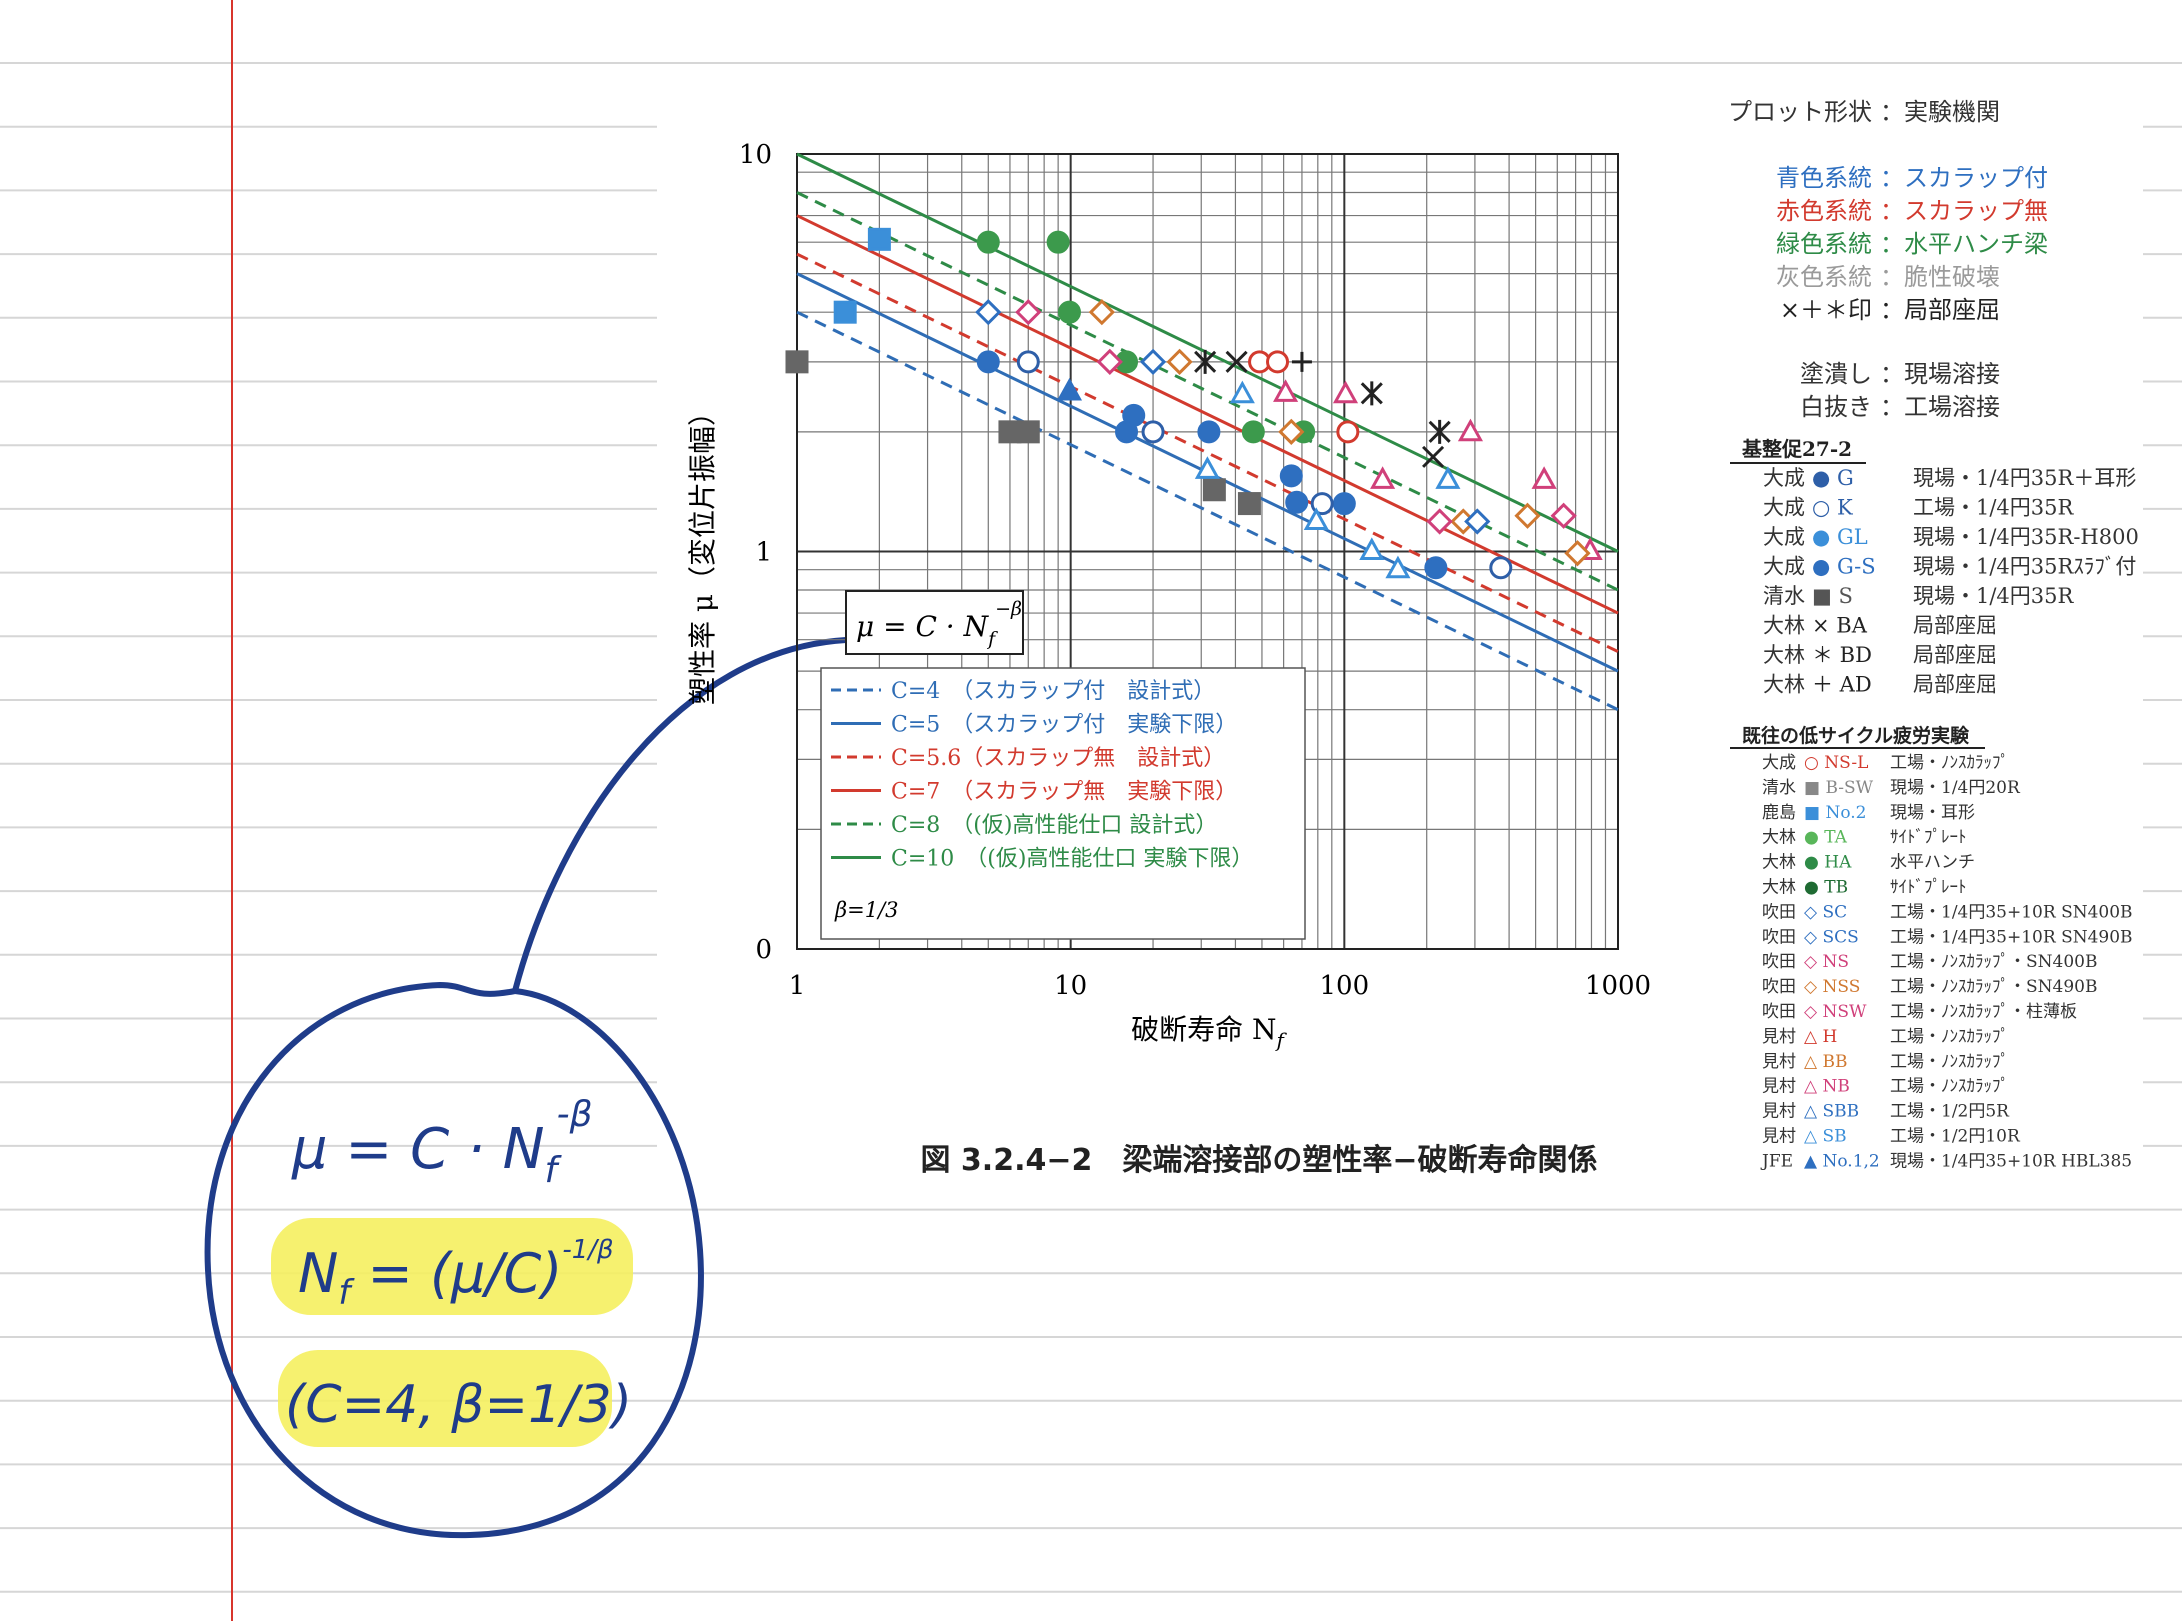  Describe the element at coordinates (1826, 888) in the screenshot. I see `row-code: ● TB` at that location.